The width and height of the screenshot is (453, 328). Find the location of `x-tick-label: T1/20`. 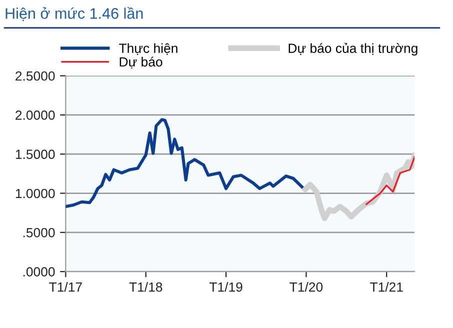

x-tick-label: T1/20 is located at coordinates (306, 287).